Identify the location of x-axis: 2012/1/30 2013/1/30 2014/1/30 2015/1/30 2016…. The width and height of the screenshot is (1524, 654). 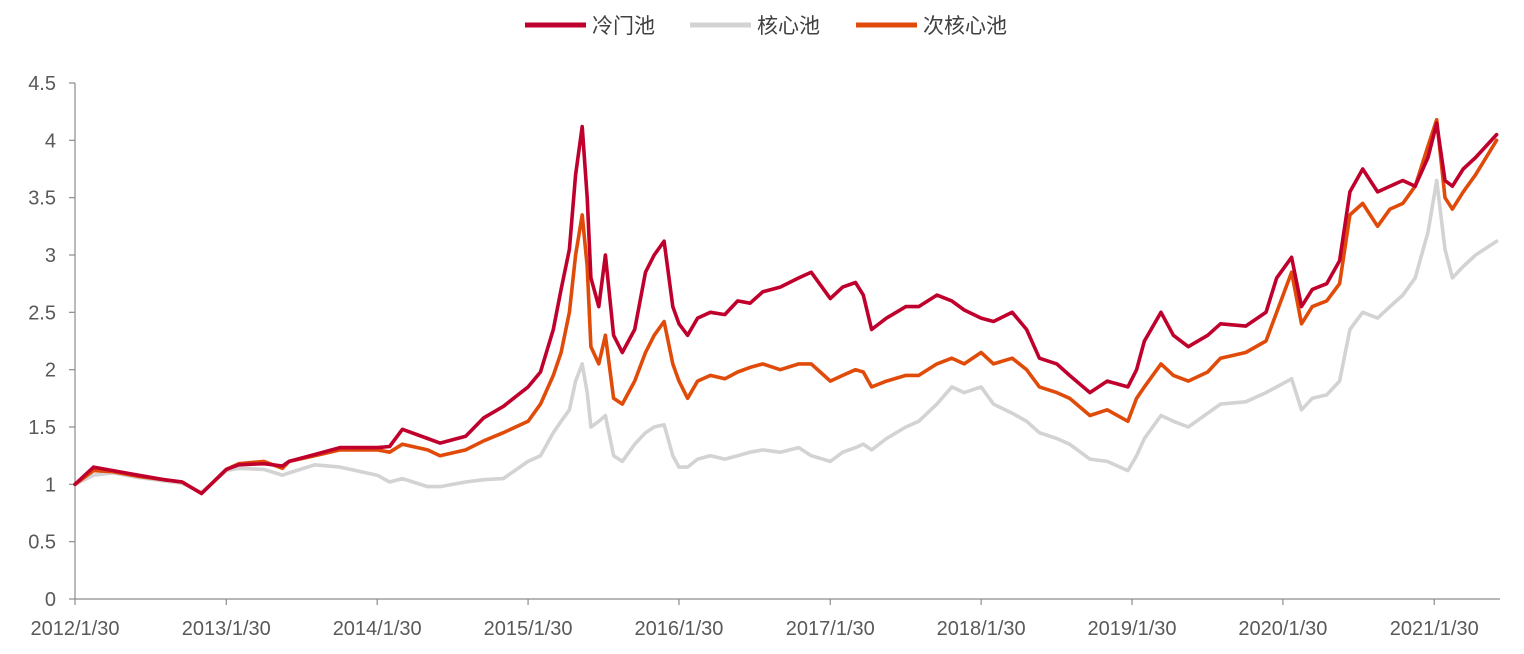
(765, 619).